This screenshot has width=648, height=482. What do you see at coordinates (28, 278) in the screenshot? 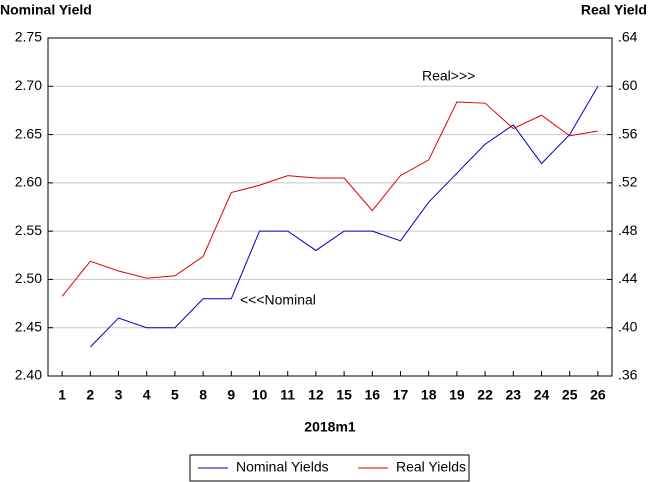
I see `y-tick-label: 2.50` at bounding box center [28, 278].